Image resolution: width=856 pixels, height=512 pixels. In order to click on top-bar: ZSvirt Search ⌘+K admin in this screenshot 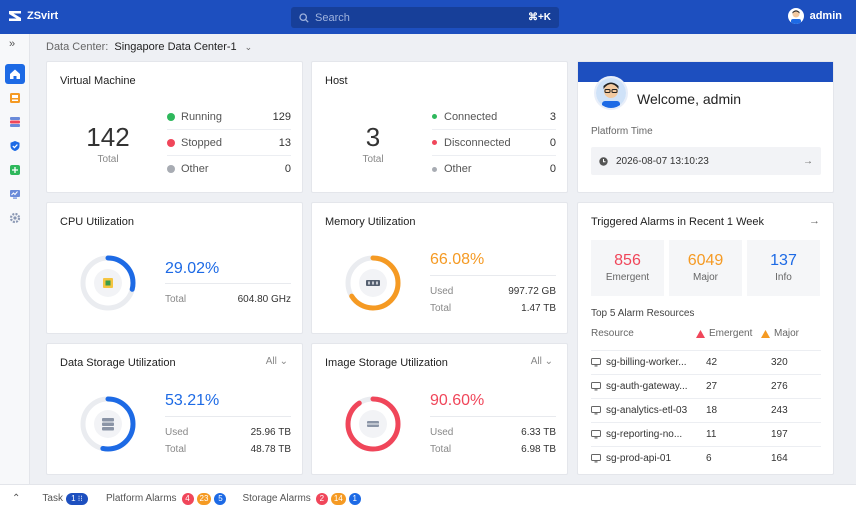, I will do `click(428, 17)`.